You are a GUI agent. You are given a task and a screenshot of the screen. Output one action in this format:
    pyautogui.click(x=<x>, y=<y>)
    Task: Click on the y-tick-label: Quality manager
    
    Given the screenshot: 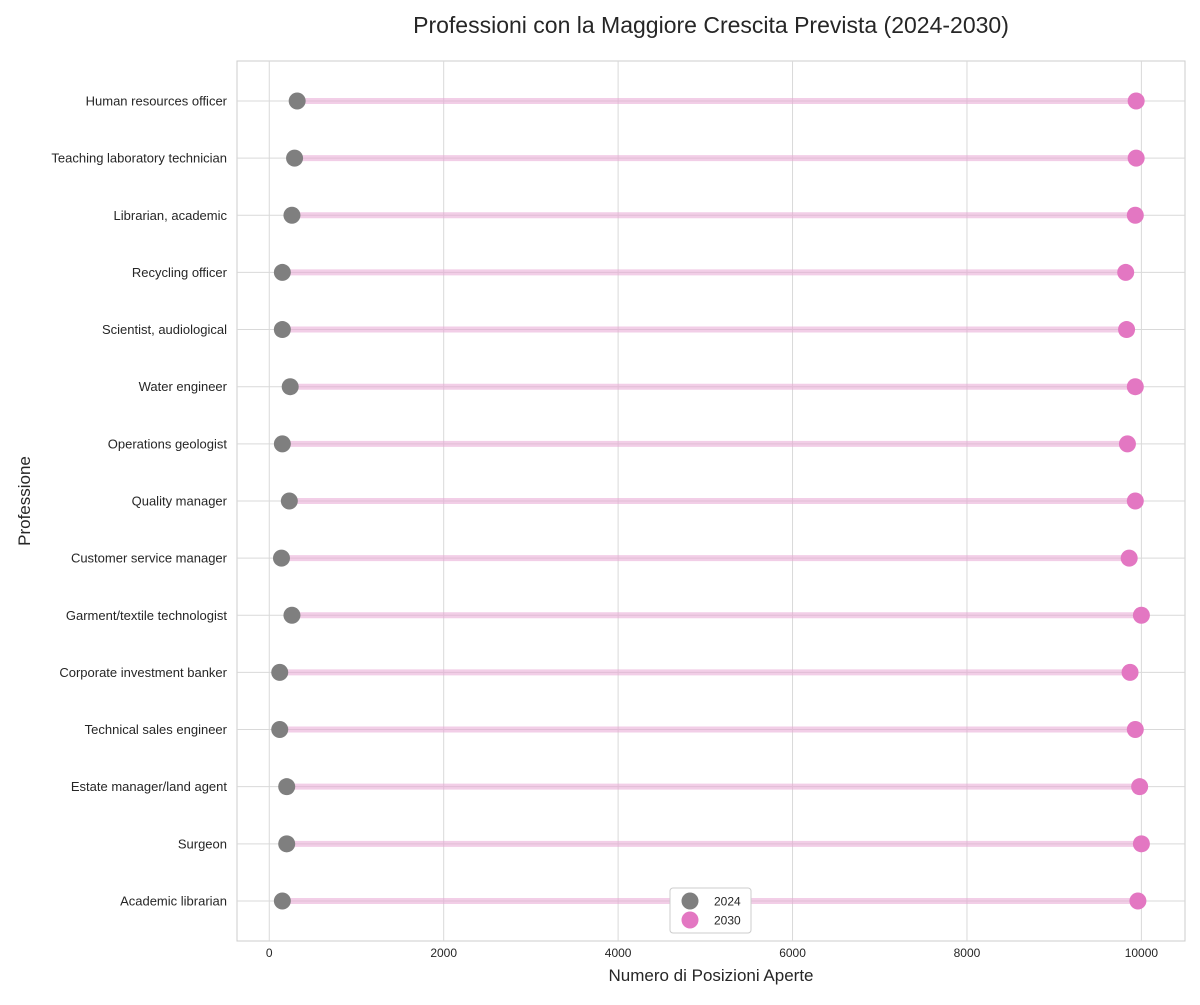 What is the action you would take?
    pyautogui.click(x=180, y=500)
    